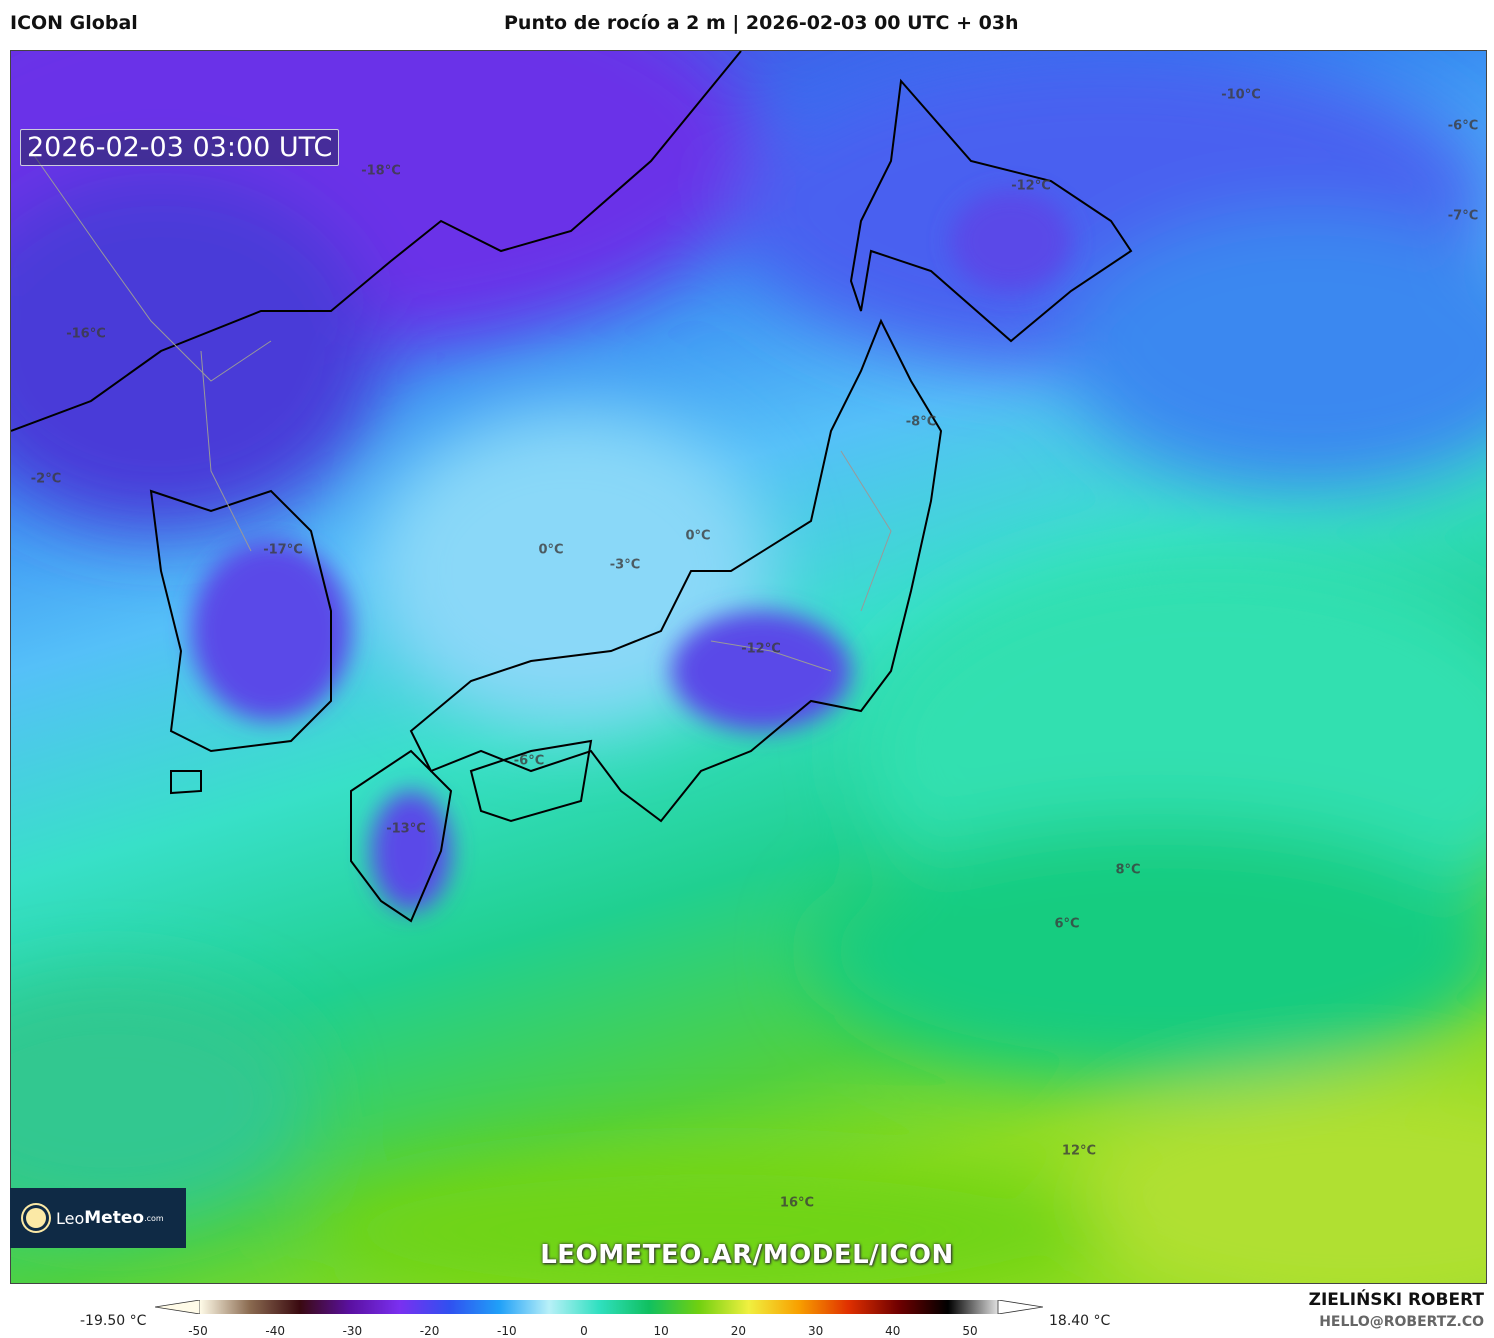  What do you see at coordinates (921, 422) in the screenshot?
I see `contour-label: -8°C` at bounding box center [921, 422].